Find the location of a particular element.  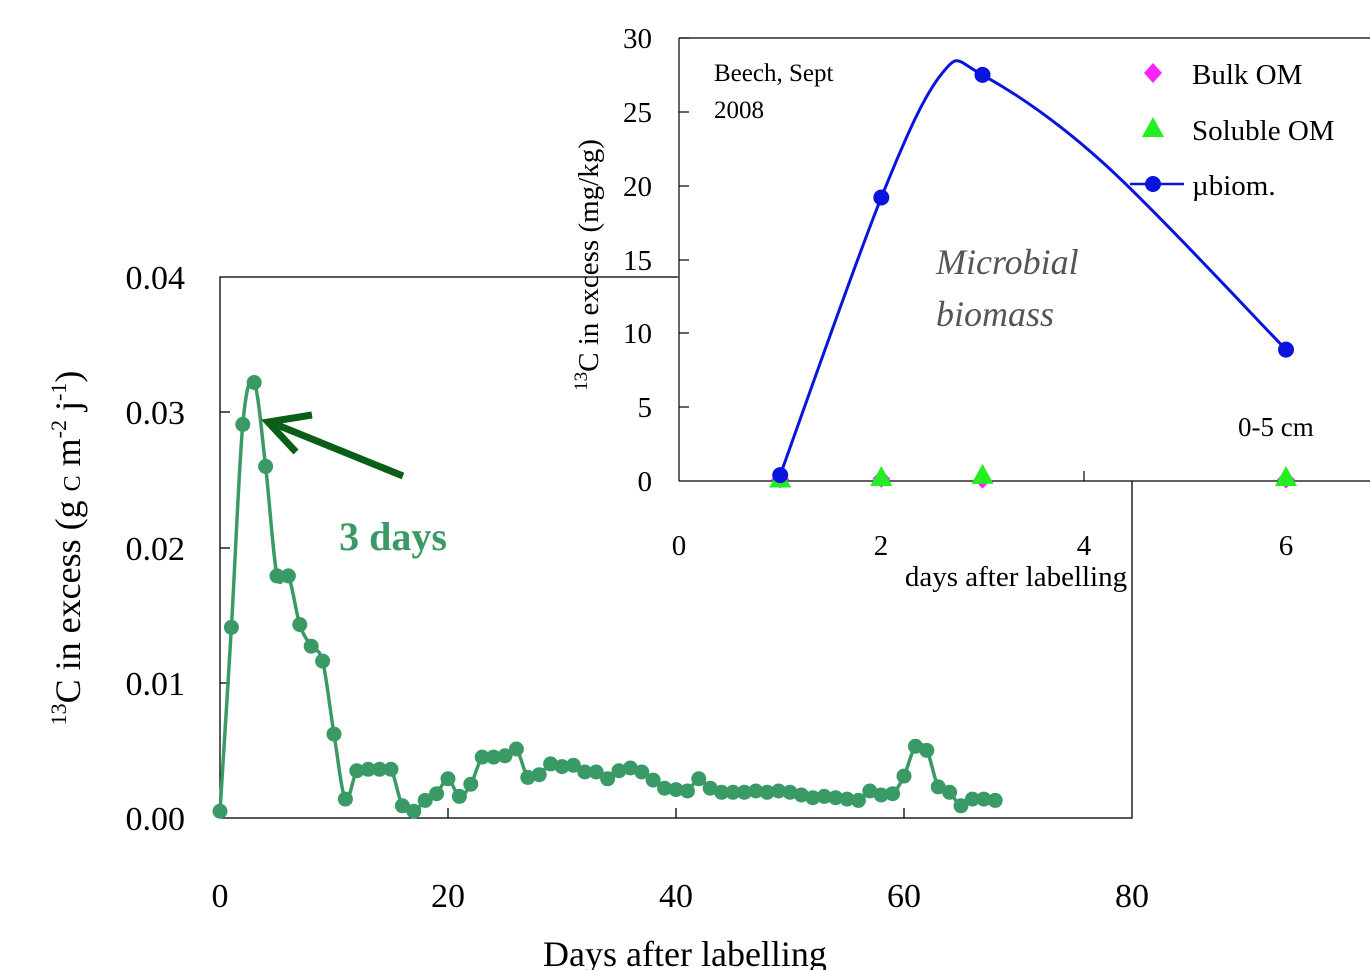

main-ytick-label: 0.01 is located at coordinates (156, 684).